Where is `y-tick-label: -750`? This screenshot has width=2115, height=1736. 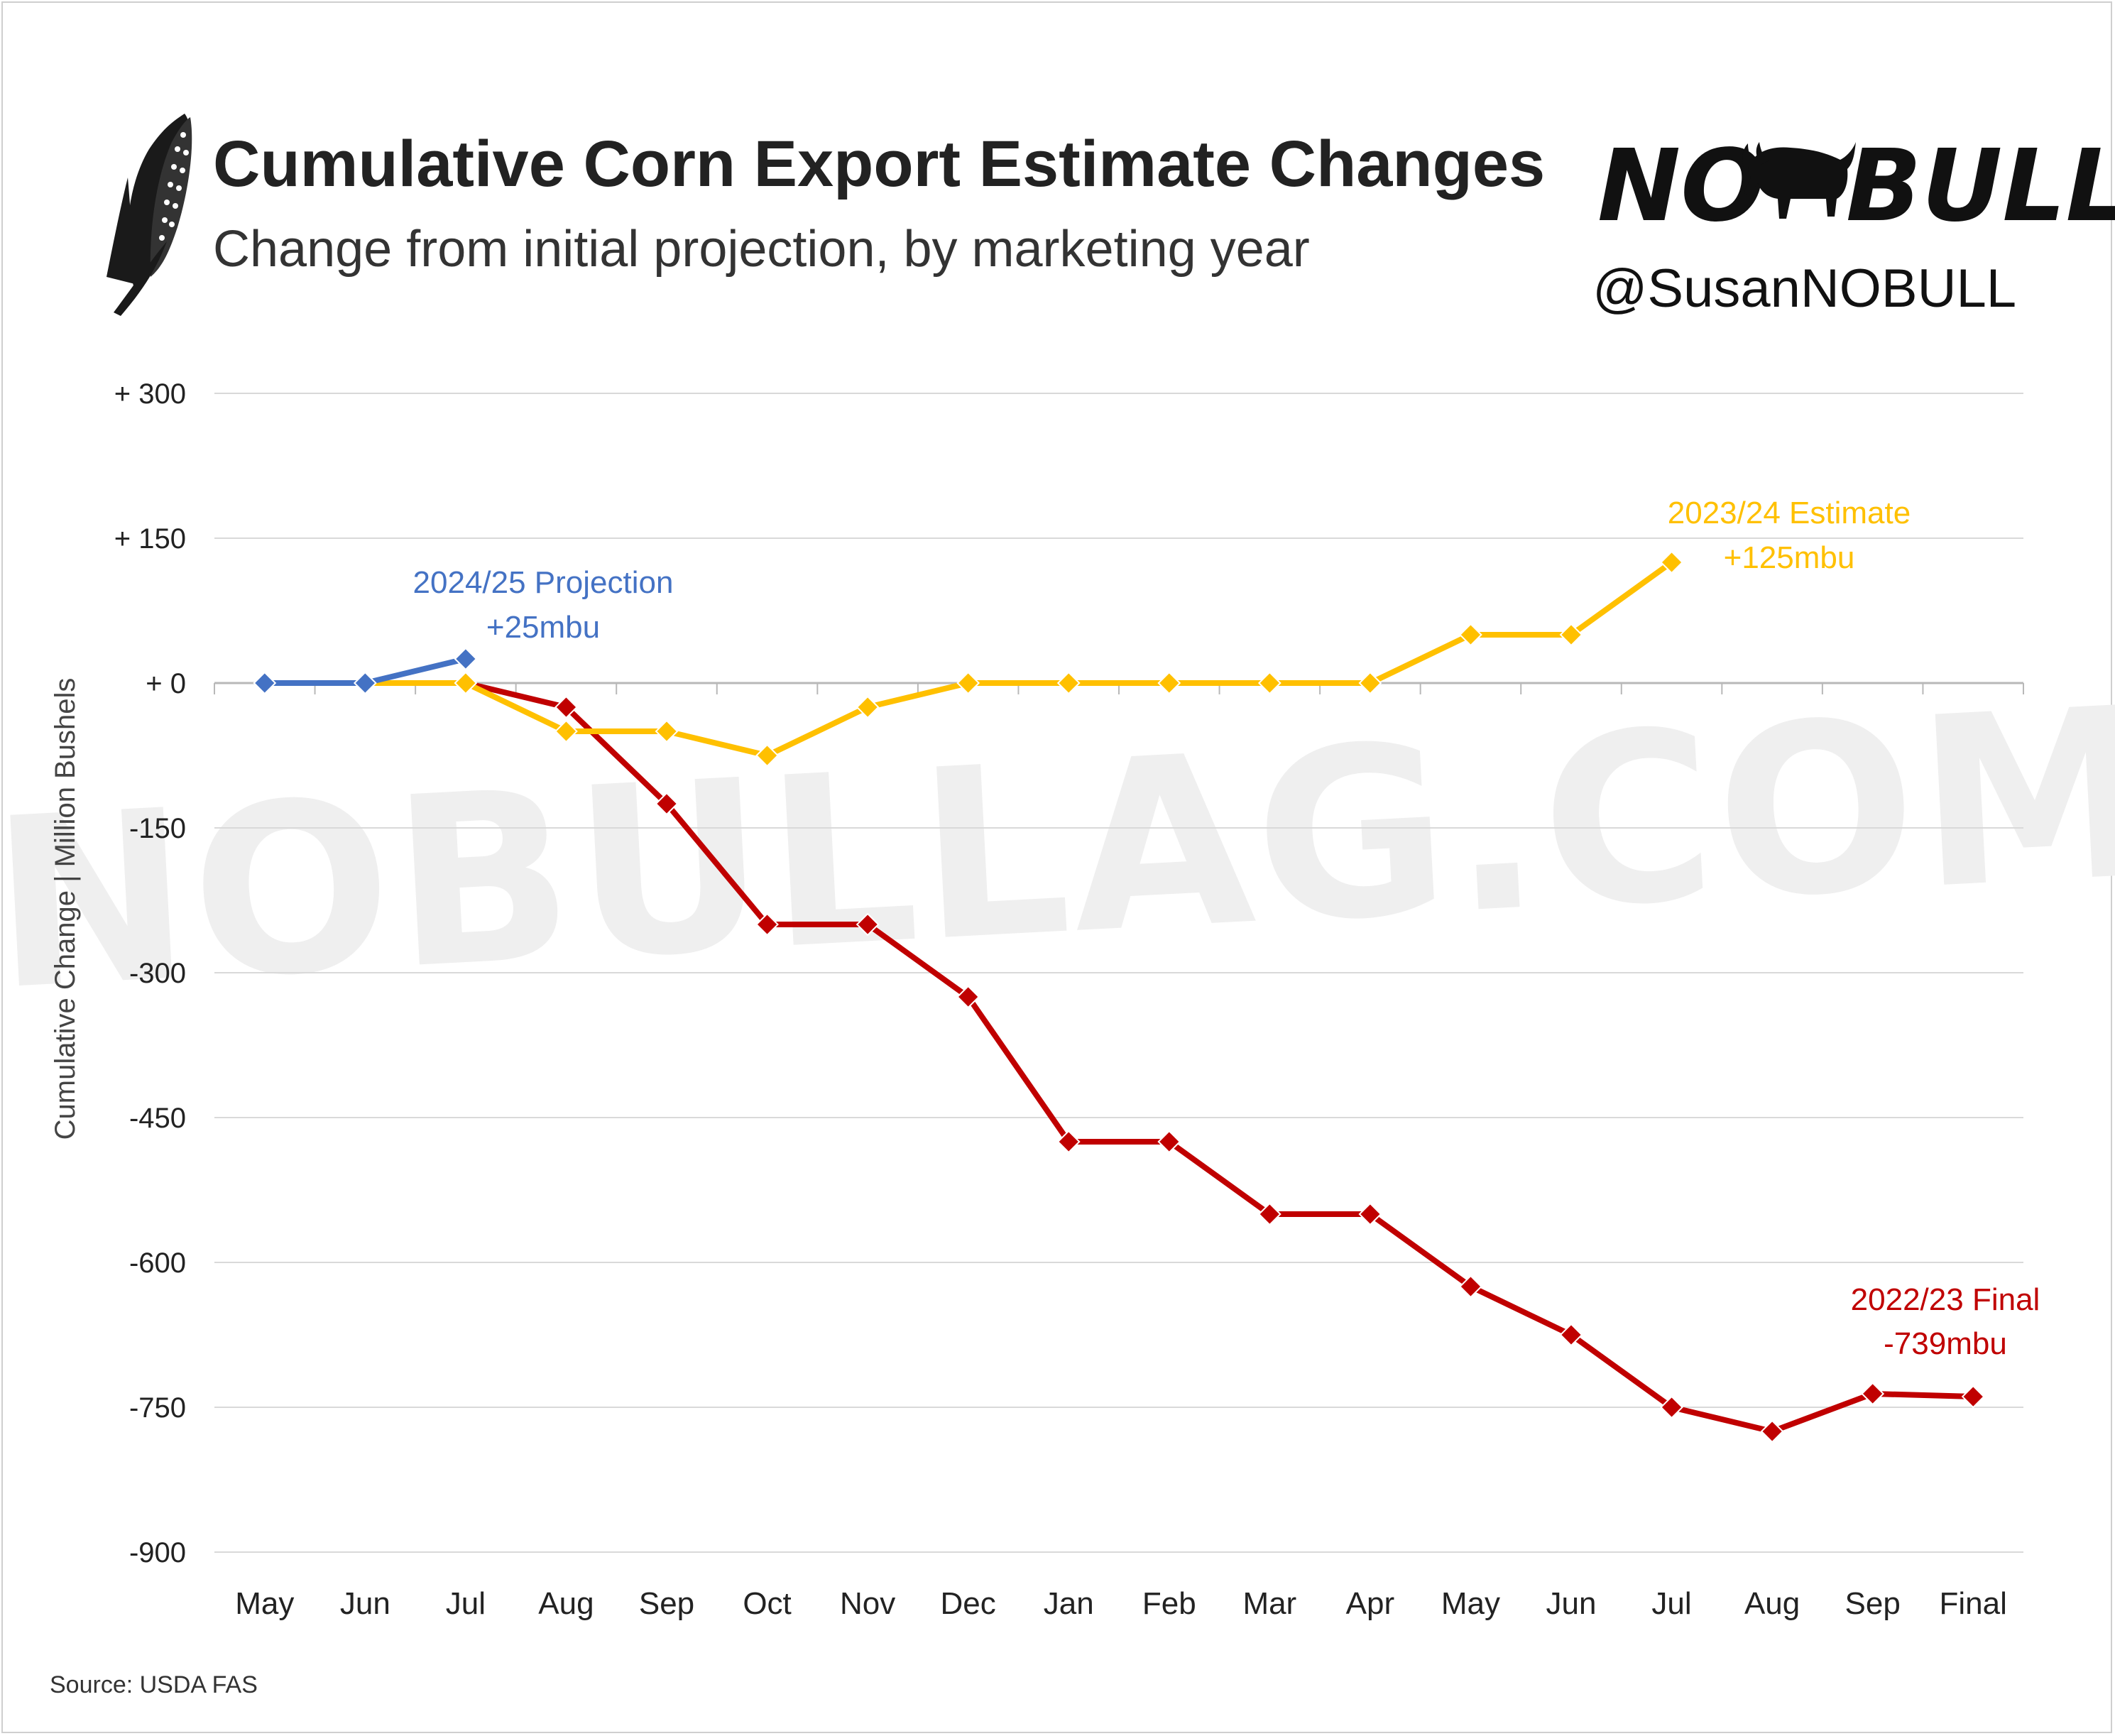 y-tick-label: -750 is located at coordinates (157, 1408).